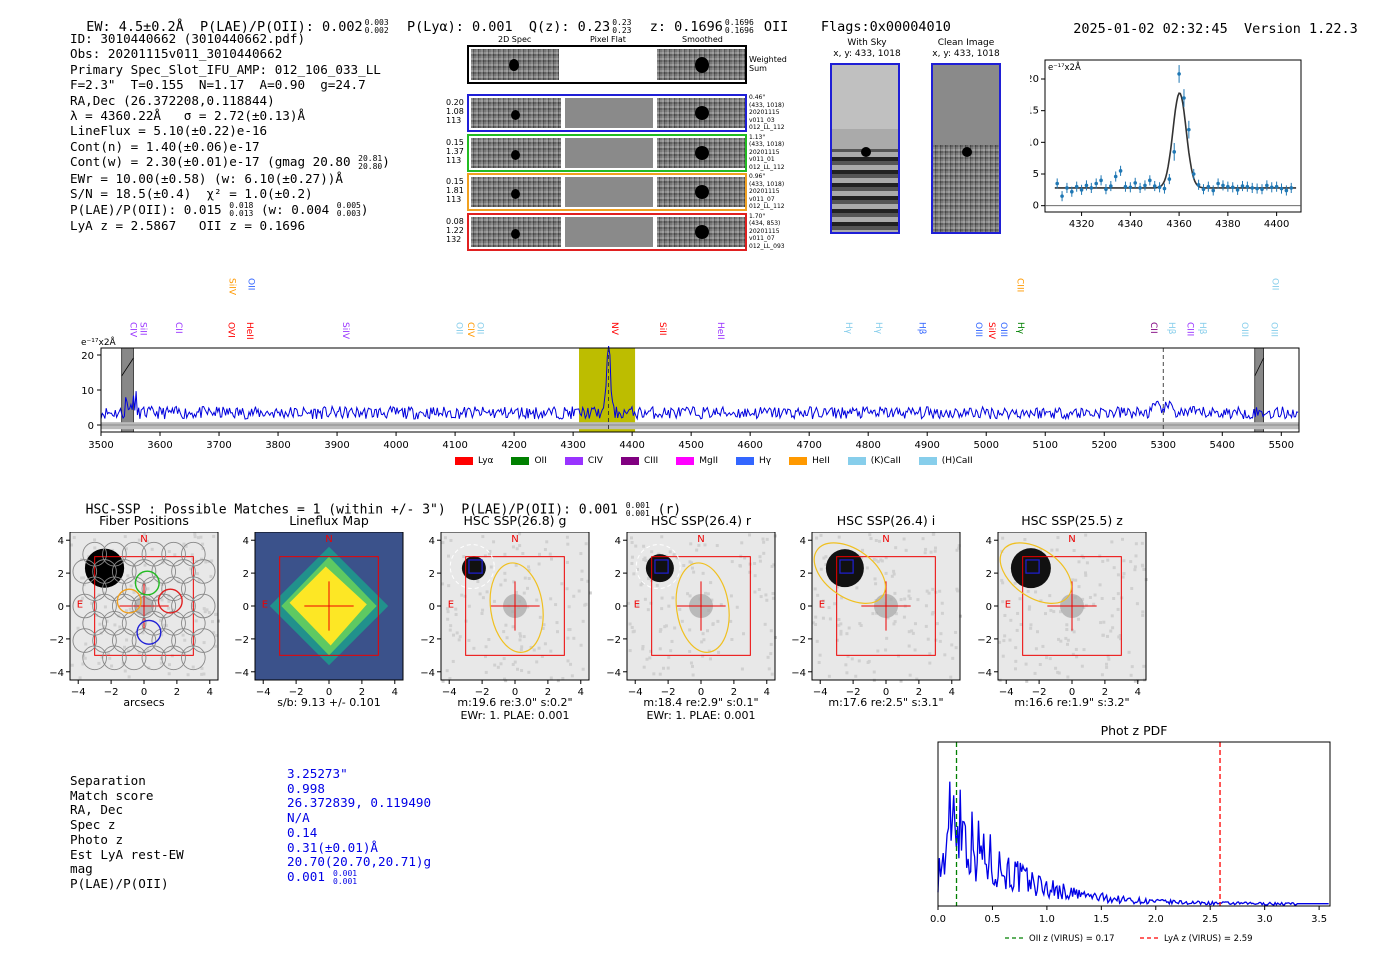 Image resolution: width=1400 pixels, height=953 pixels. I want to click on pdf-xtick-label: 0.5, so click(992, 919).